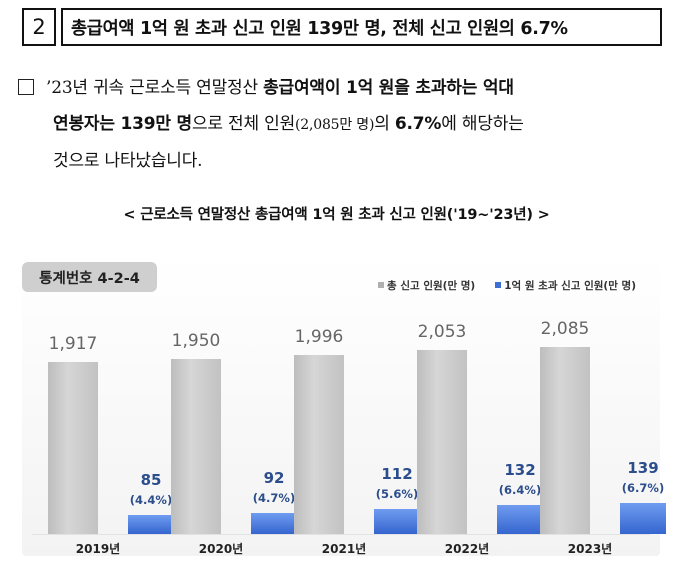  I want to click on legend-label: 1억 원 초과 신고 인원(만 명), so click(570, 286).